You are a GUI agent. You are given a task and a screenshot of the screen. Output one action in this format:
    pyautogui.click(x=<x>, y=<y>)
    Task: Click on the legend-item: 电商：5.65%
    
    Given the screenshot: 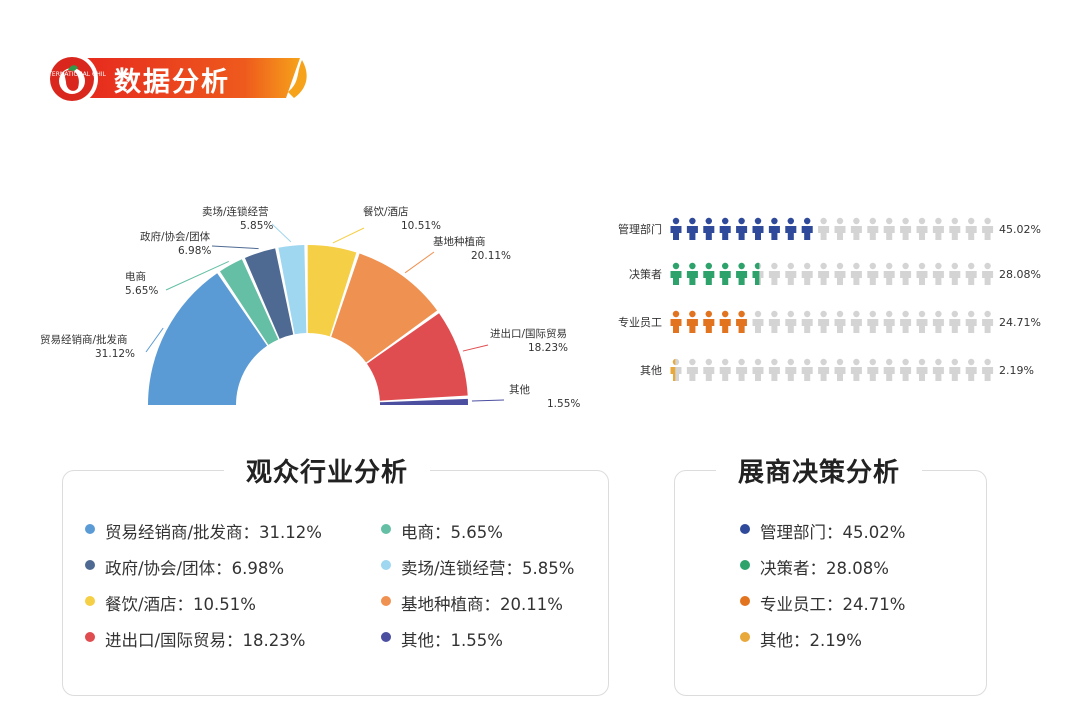 What is the action you would take?
    pyautogui.click(x=442, y=531)
    